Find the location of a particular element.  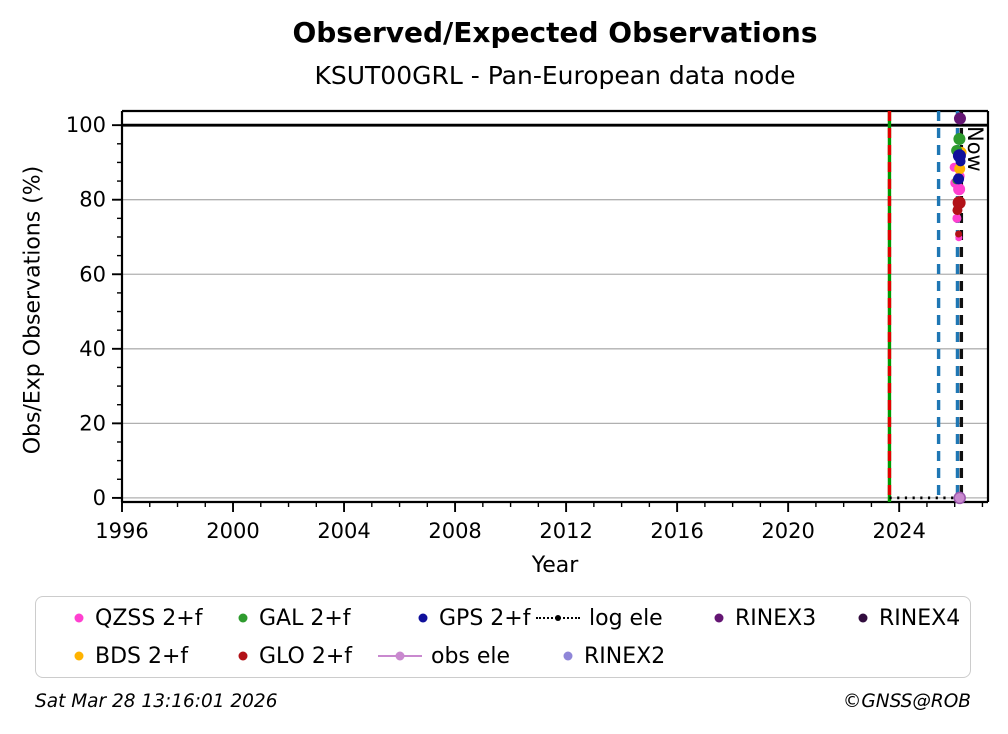

x-tick-label: 2000 is located at coordinates (232, 531).